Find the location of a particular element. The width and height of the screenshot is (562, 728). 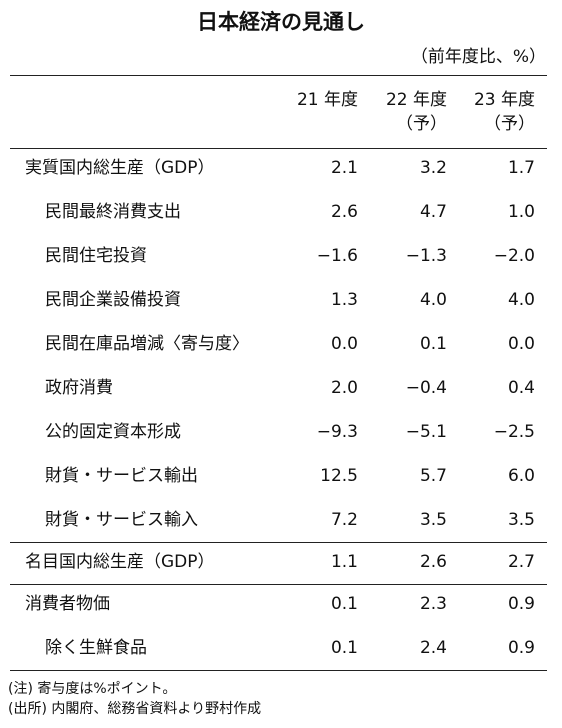

cell-value: 7.2 is located at coordinates (344, 520).